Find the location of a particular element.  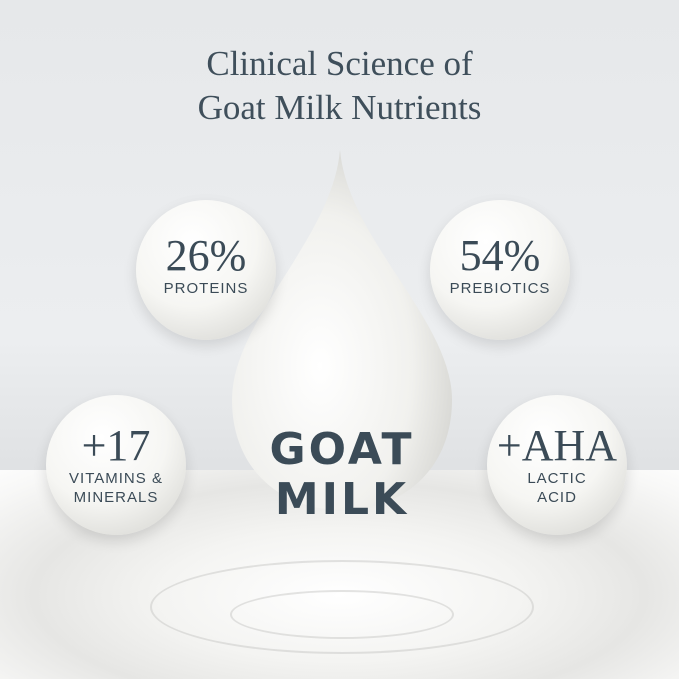

stat-value: 26% is located at coordinates (206, 255).